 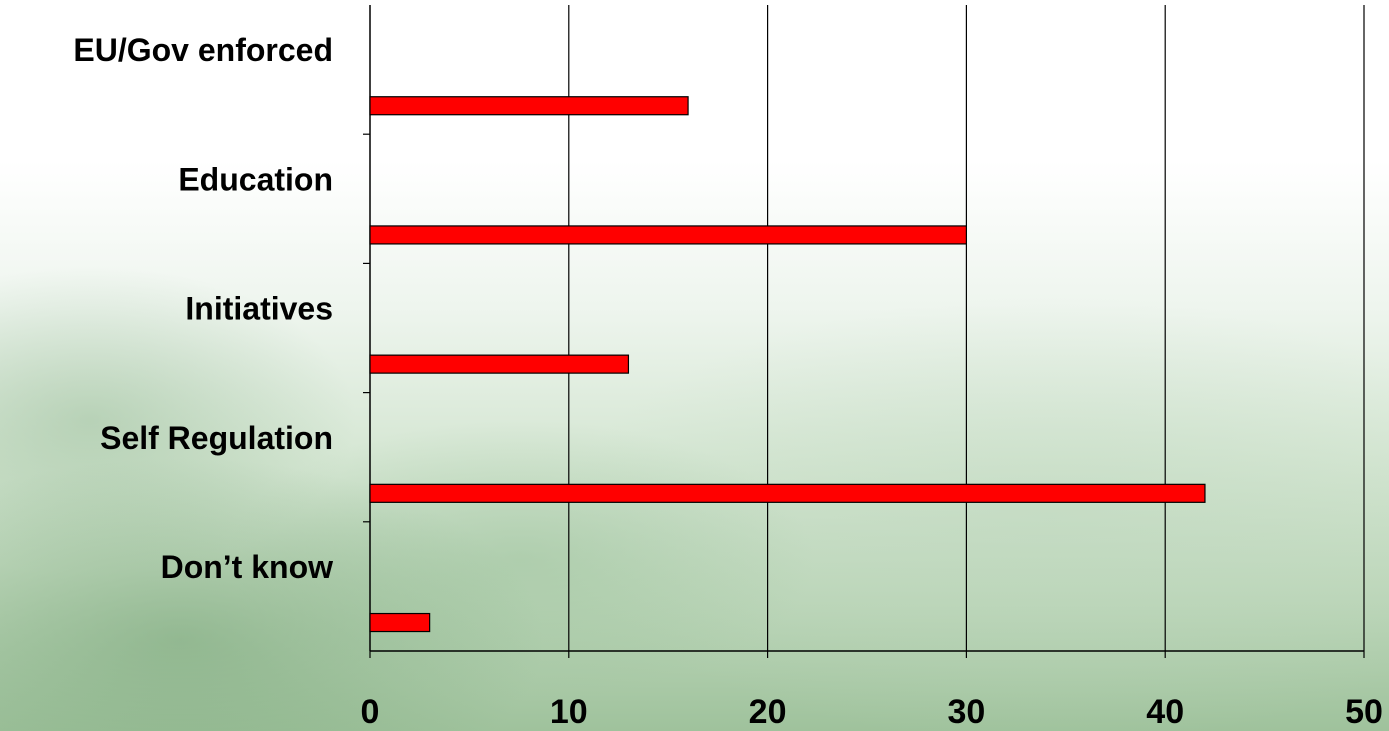 What do you see at coordinates (203, 50) in the screenshot?
I see `category-label: EU/Gov enforced` at bounding box center [203, 50].